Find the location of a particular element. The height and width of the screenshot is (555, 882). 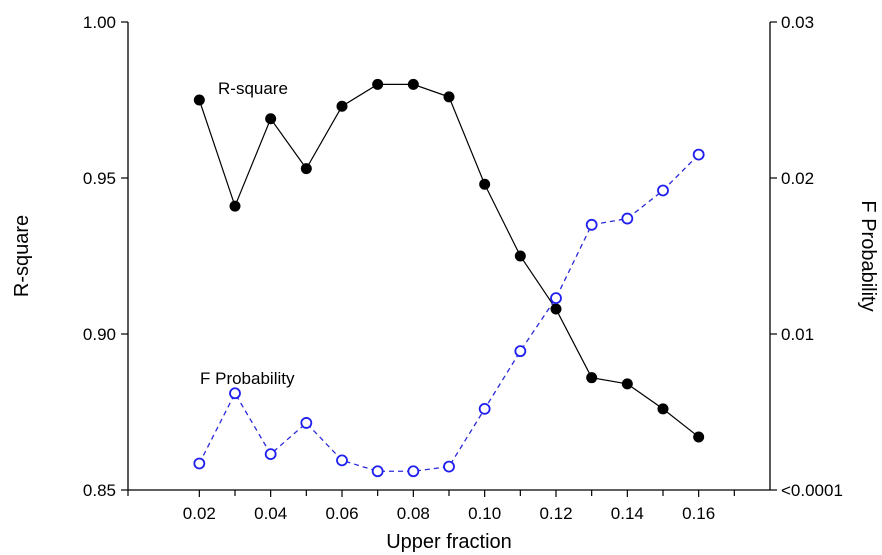

left-y-ticks: 0.85 0.90 0.95 1.00 is located at coordinates (105, 256).